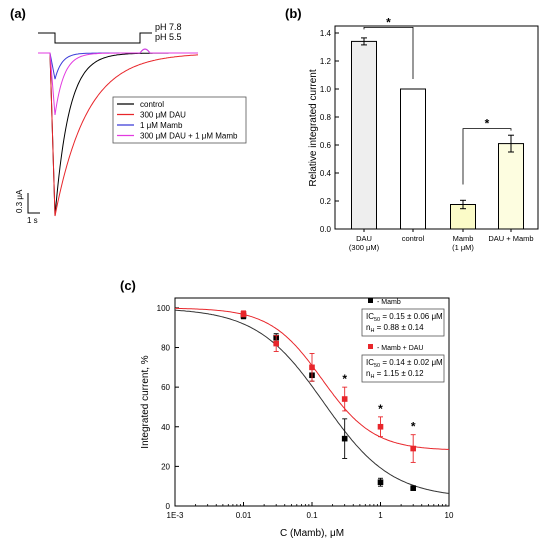 The height and width of the screenshot is (548, 550). What do you see at coordinates (344, 379) in the screenshot?
I see `c-sig-star-0: *` at bounding box center [344, 379].